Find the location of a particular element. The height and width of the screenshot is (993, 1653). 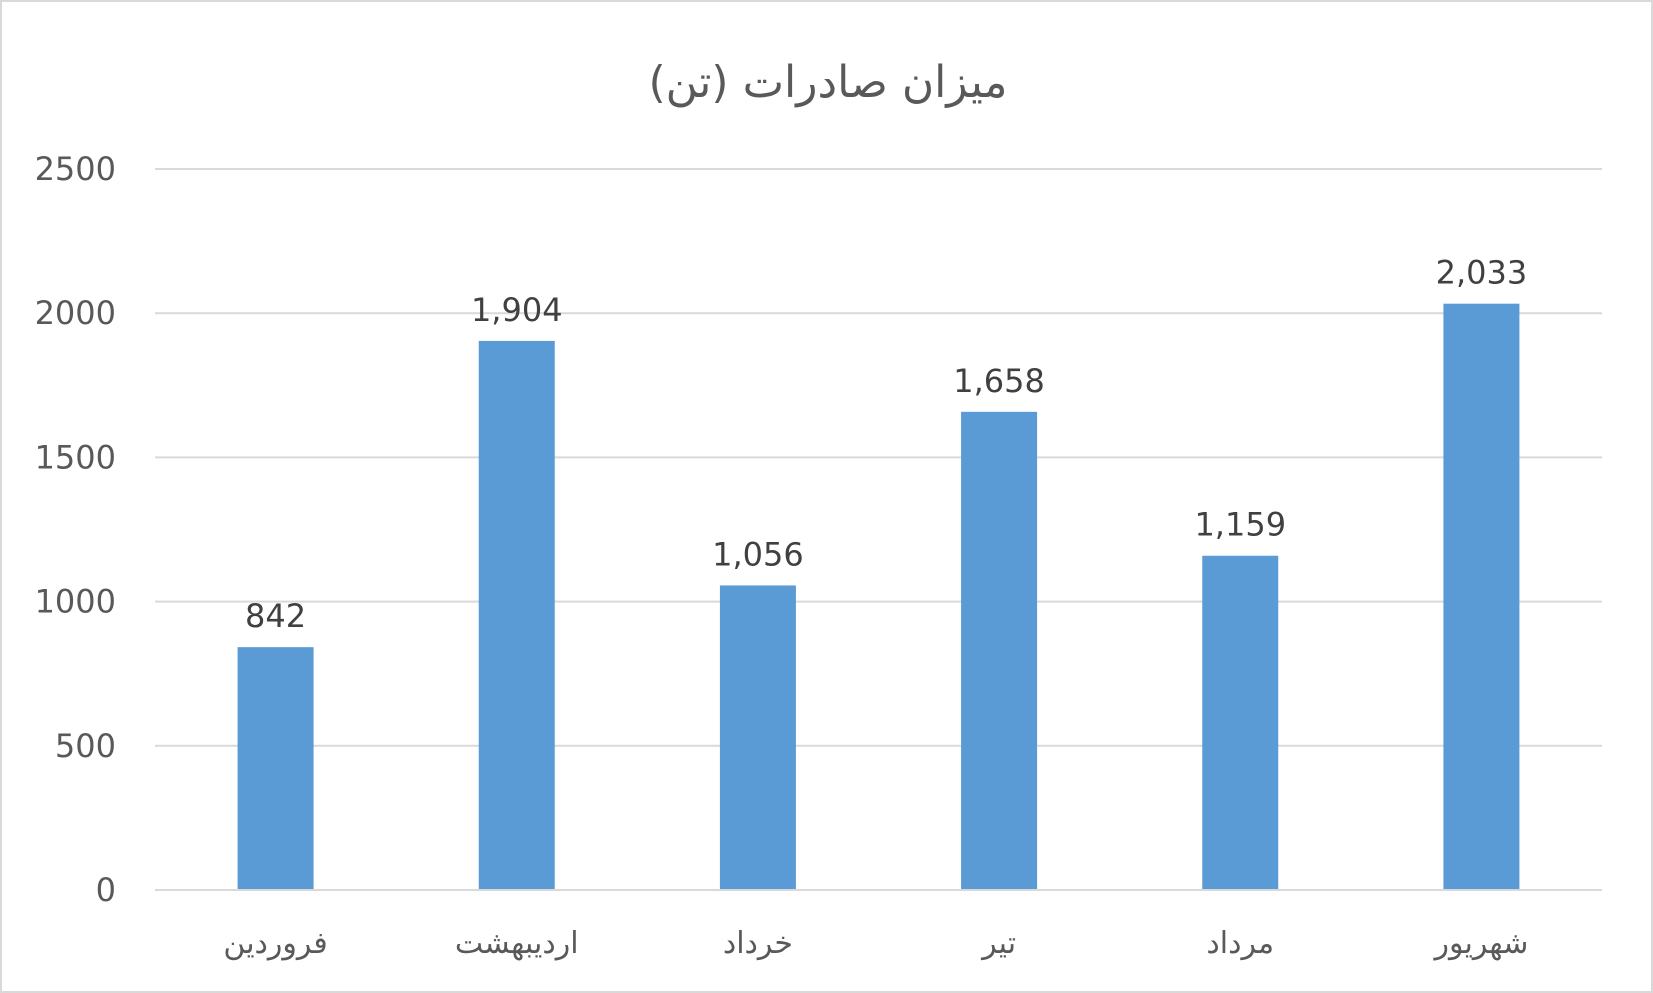

y-tick-label: 2000 is located at coordinates (75, 313).